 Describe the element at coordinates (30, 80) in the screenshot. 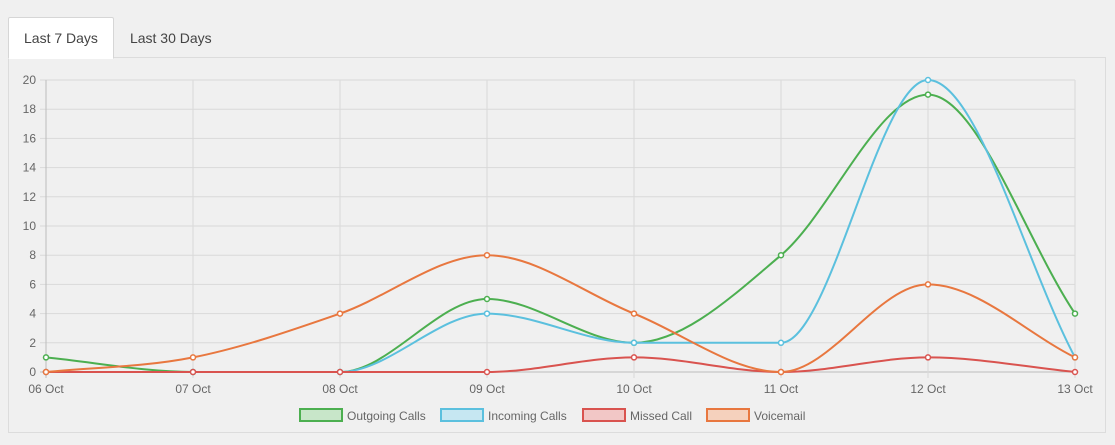

I see `y-tick-label: 20` at that location.